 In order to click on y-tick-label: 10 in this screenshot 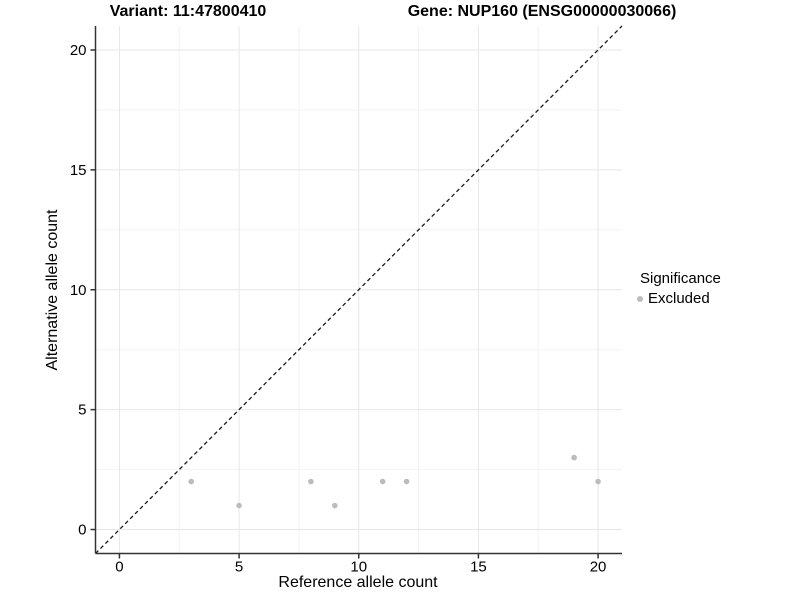, I will do `click(78, 290)`.